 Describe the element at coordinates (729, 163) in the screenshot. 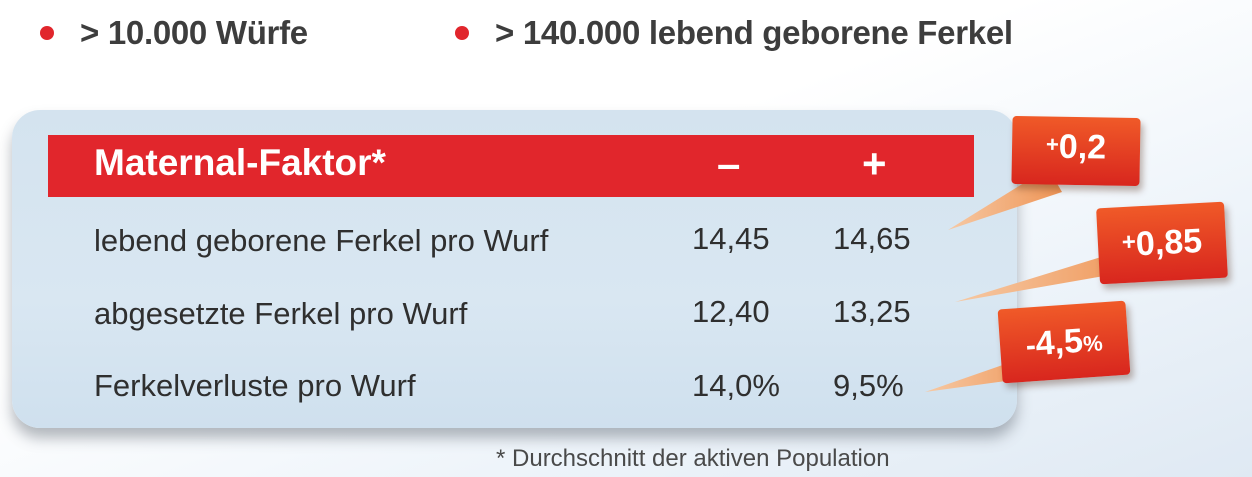

I see `column-header-minus: –` at that location.